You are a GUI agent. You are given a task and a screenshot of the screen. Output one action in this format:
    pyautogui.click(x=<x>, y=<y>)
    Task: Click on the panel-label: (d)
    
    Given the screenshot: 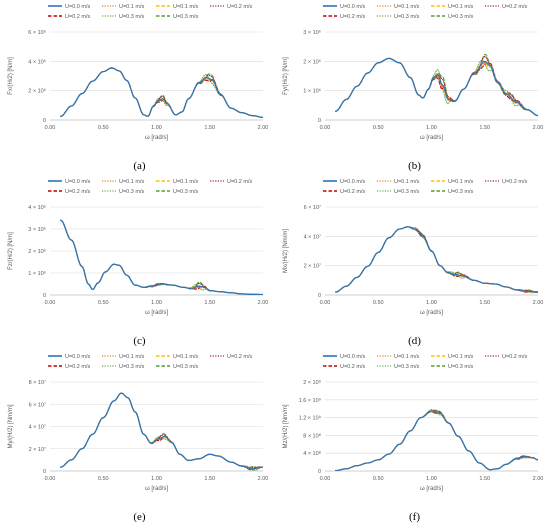 What is the action you would take?
    pyautogui.click(x=414, y=341)
    